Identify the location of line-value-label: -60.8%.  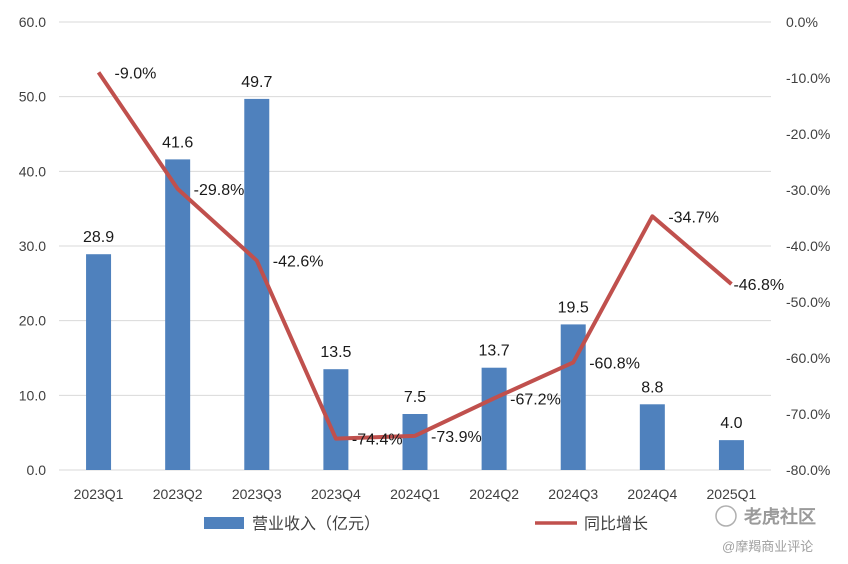
(614, 363).